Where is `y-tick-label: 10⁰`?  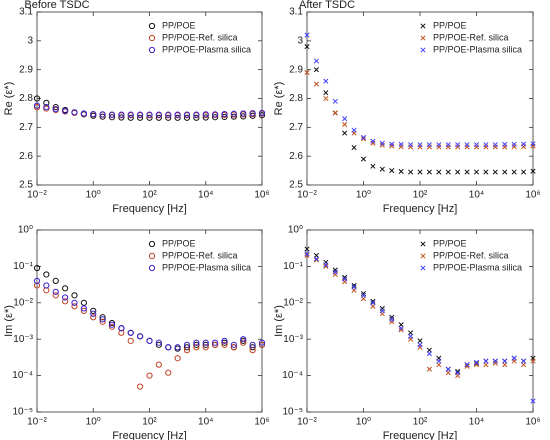 y-tick-label: 10⁰ is located at coordinates (25, 230).